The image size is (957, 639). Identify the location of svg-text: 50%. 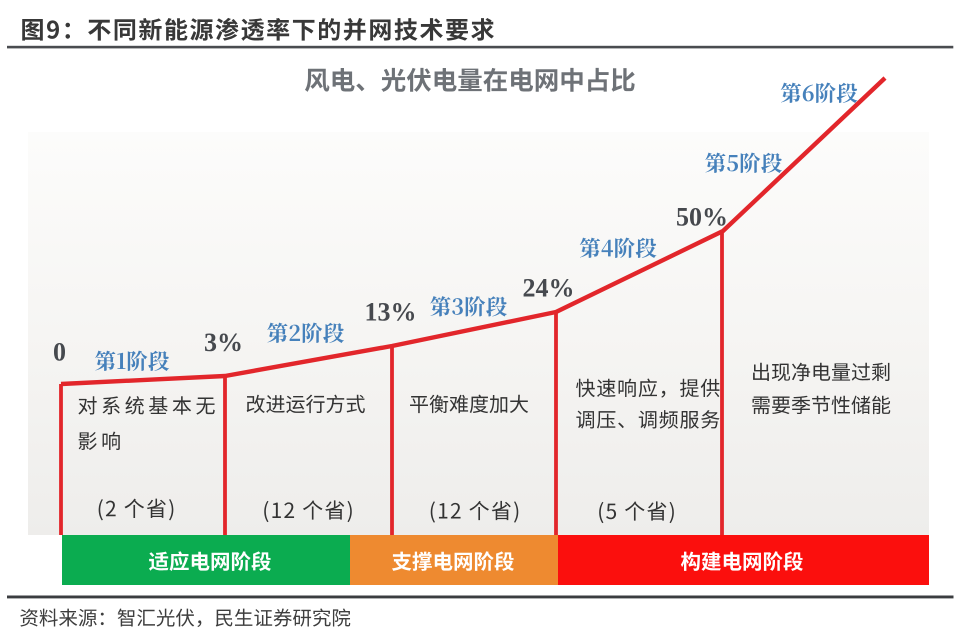
(702, 217).